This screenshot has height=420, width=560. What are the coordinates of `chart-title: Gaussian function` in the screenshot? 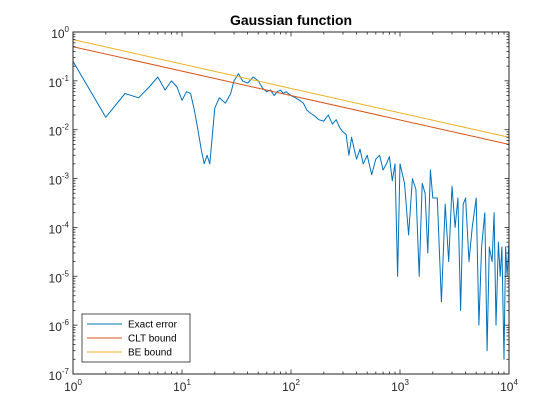 It's located at (291, 20).